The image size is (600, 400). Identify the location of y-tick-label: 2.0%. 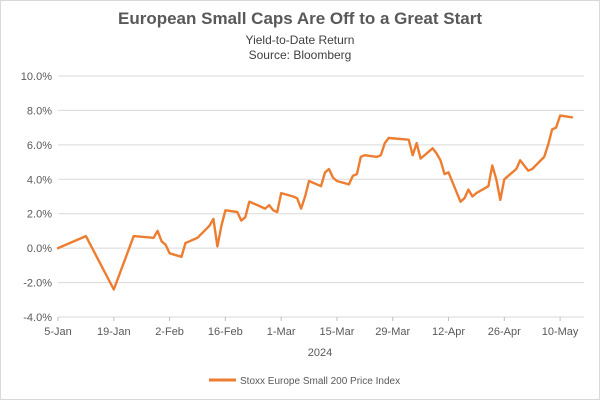
(39, 215).